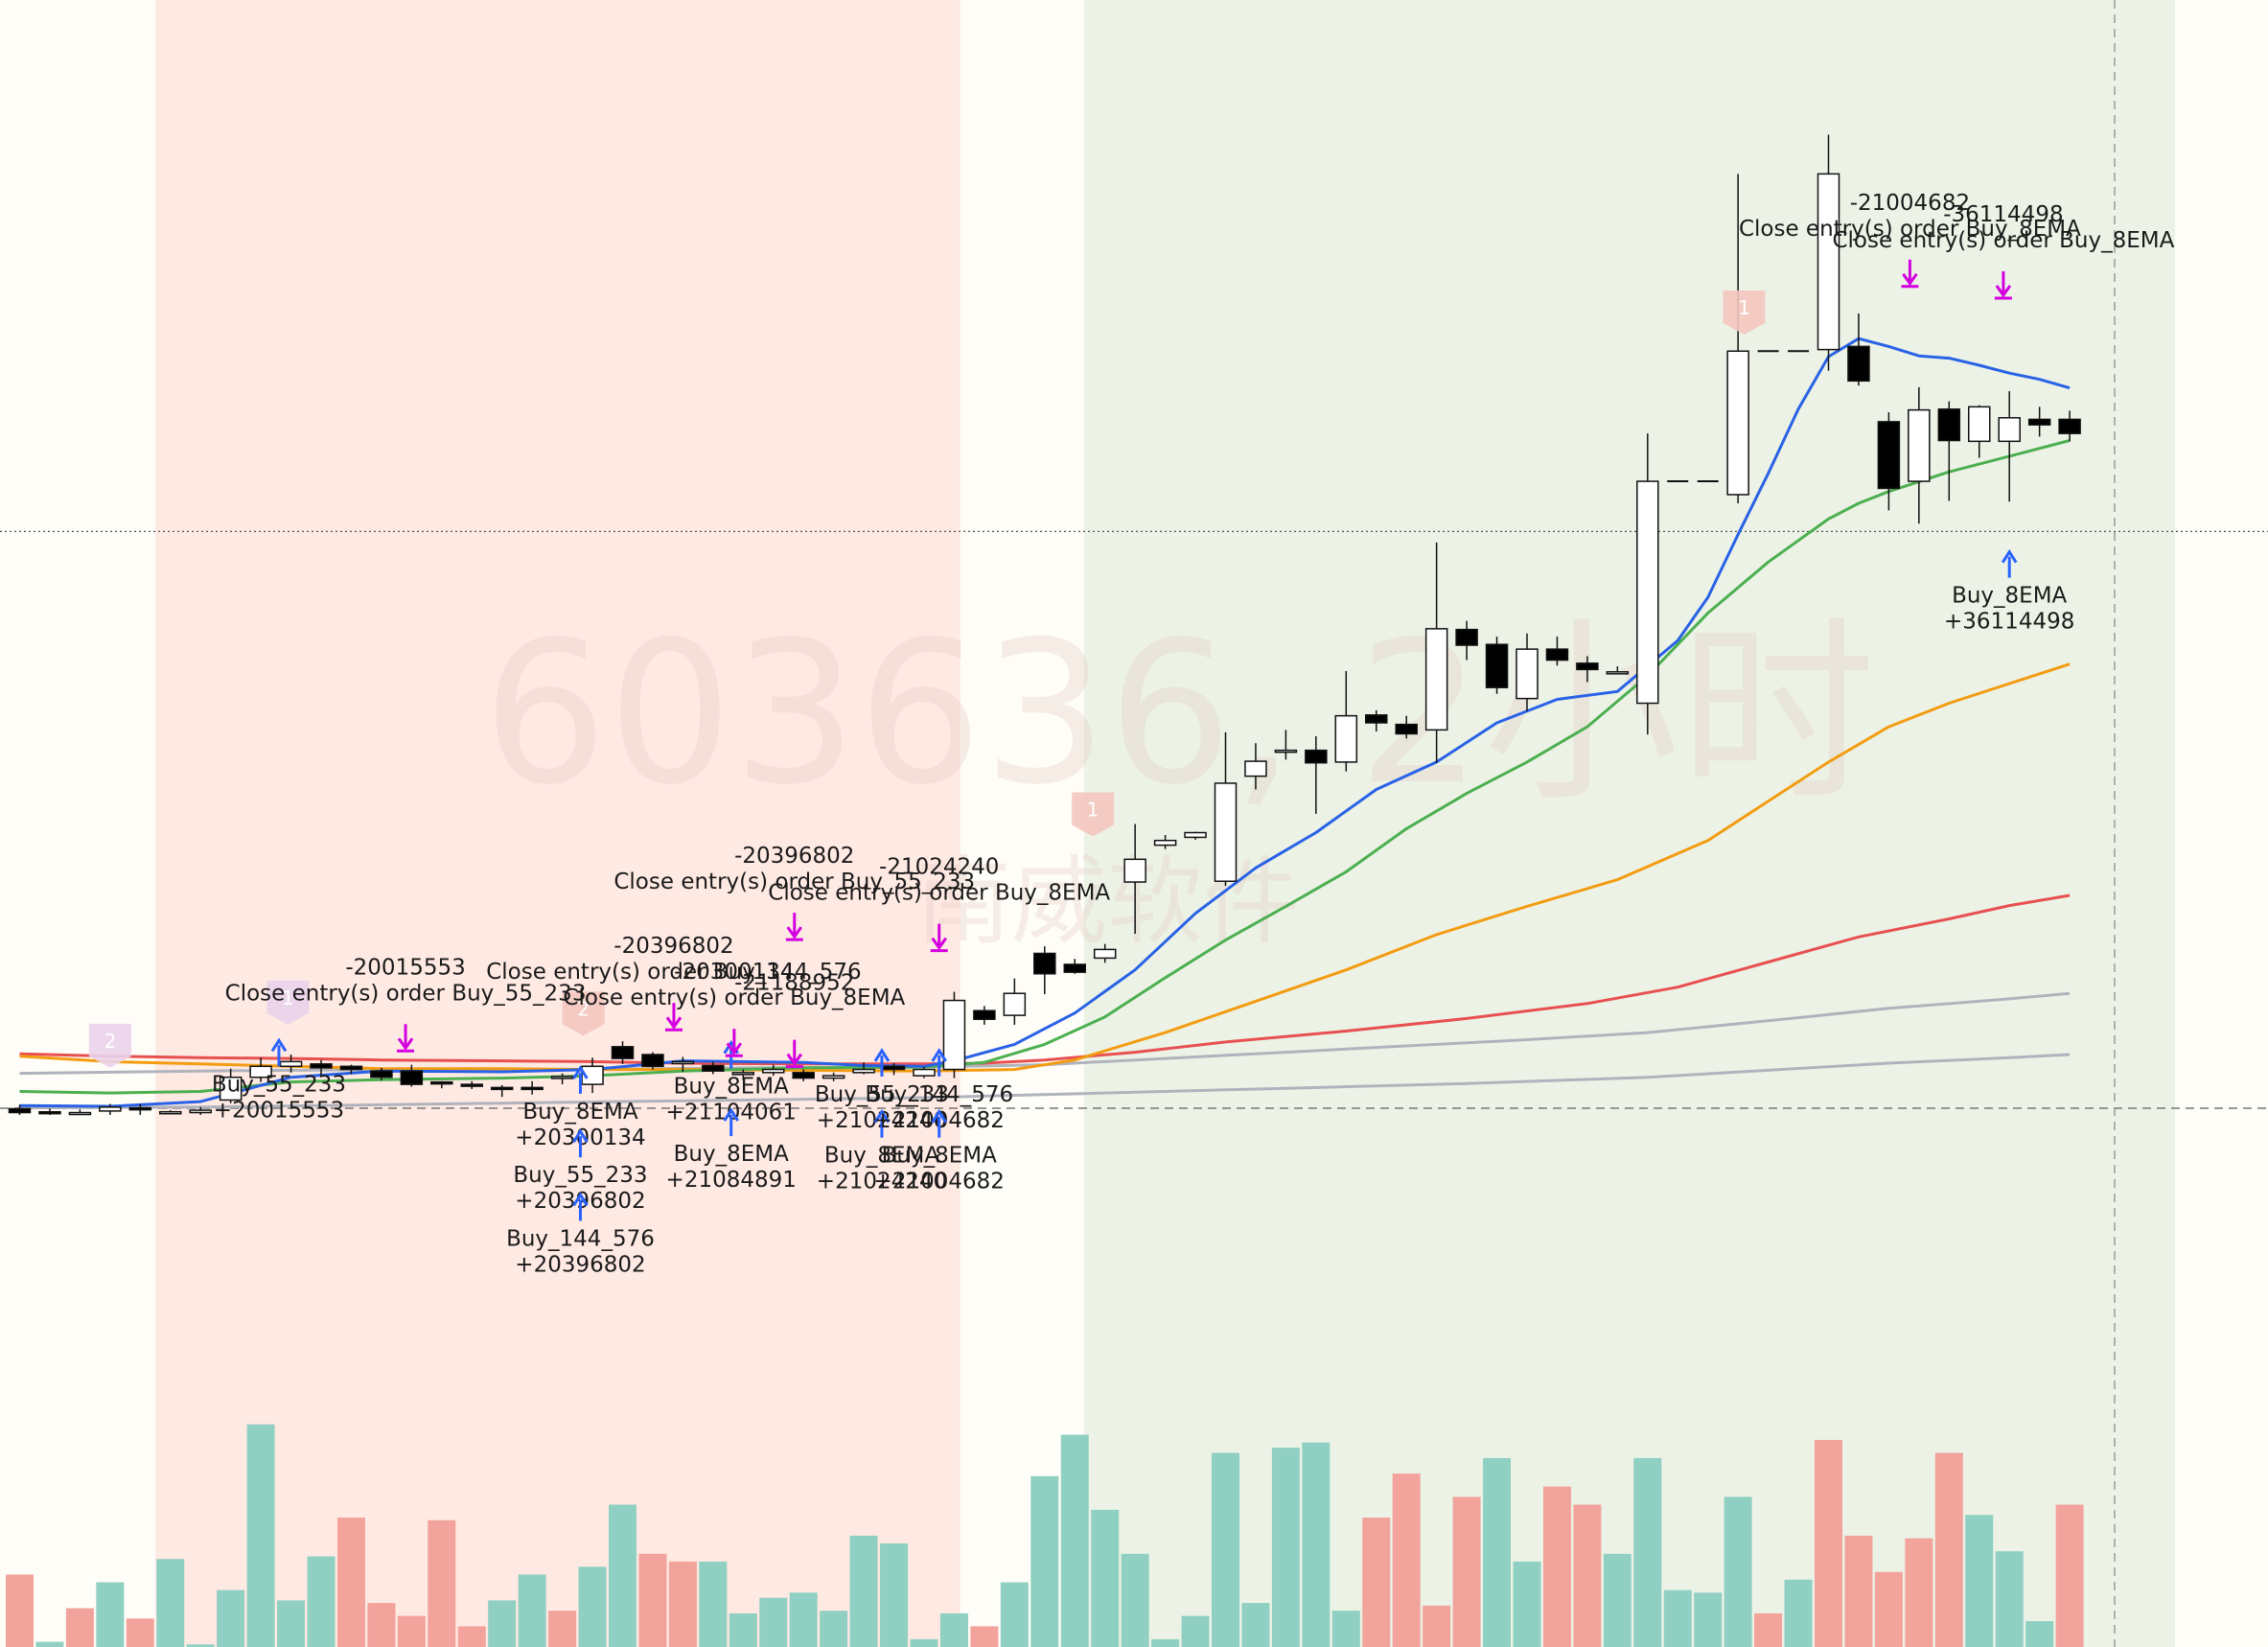 This screenshot has height=1647, width=2268. Describe the element at coordinates (673, 972) in the screenshot. I see `close-signal-label: Close entry(s) order Buy_144_576` at that location.